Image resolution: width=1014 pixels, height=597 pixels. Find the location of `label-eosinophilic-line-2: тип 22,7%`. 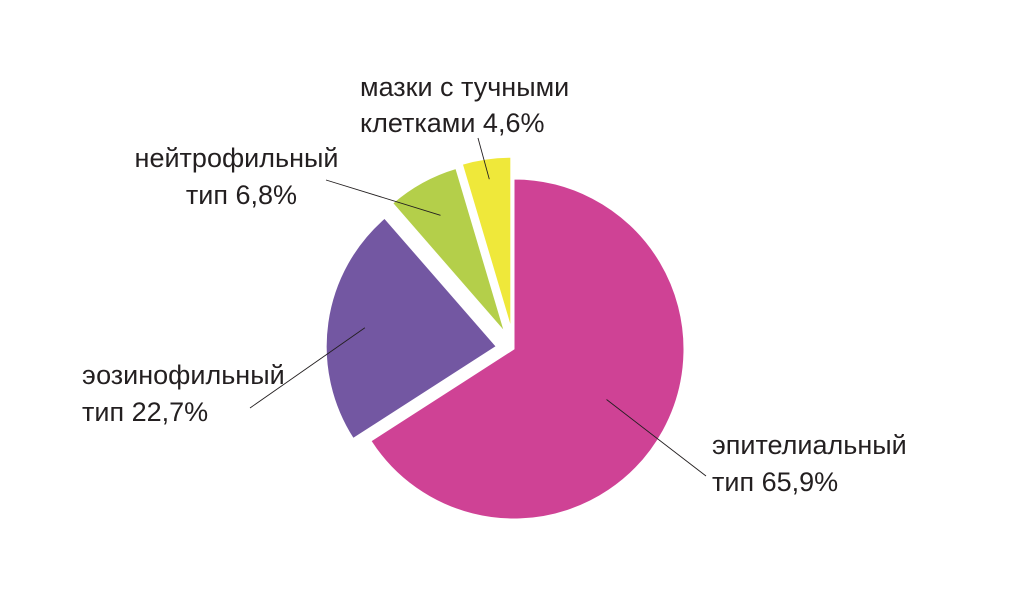

label-eosinophilic-line-2: тип 22,7% is located at coordinates (145, 412).